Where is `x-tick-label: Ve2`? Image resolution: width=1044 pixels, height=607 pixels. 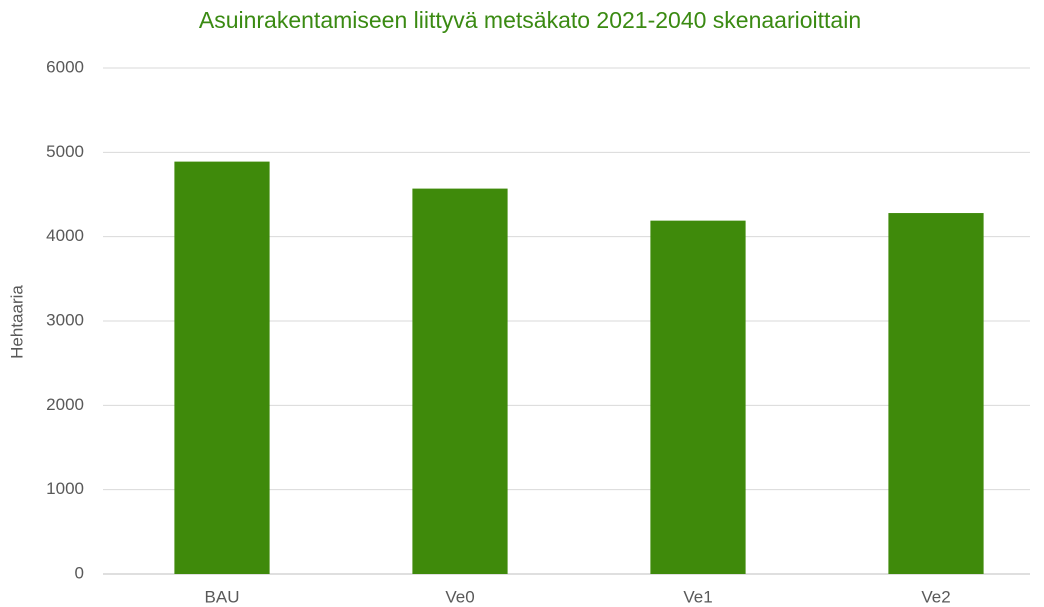
x-tick-label: Ve2 is located at coordinates (935, 596).